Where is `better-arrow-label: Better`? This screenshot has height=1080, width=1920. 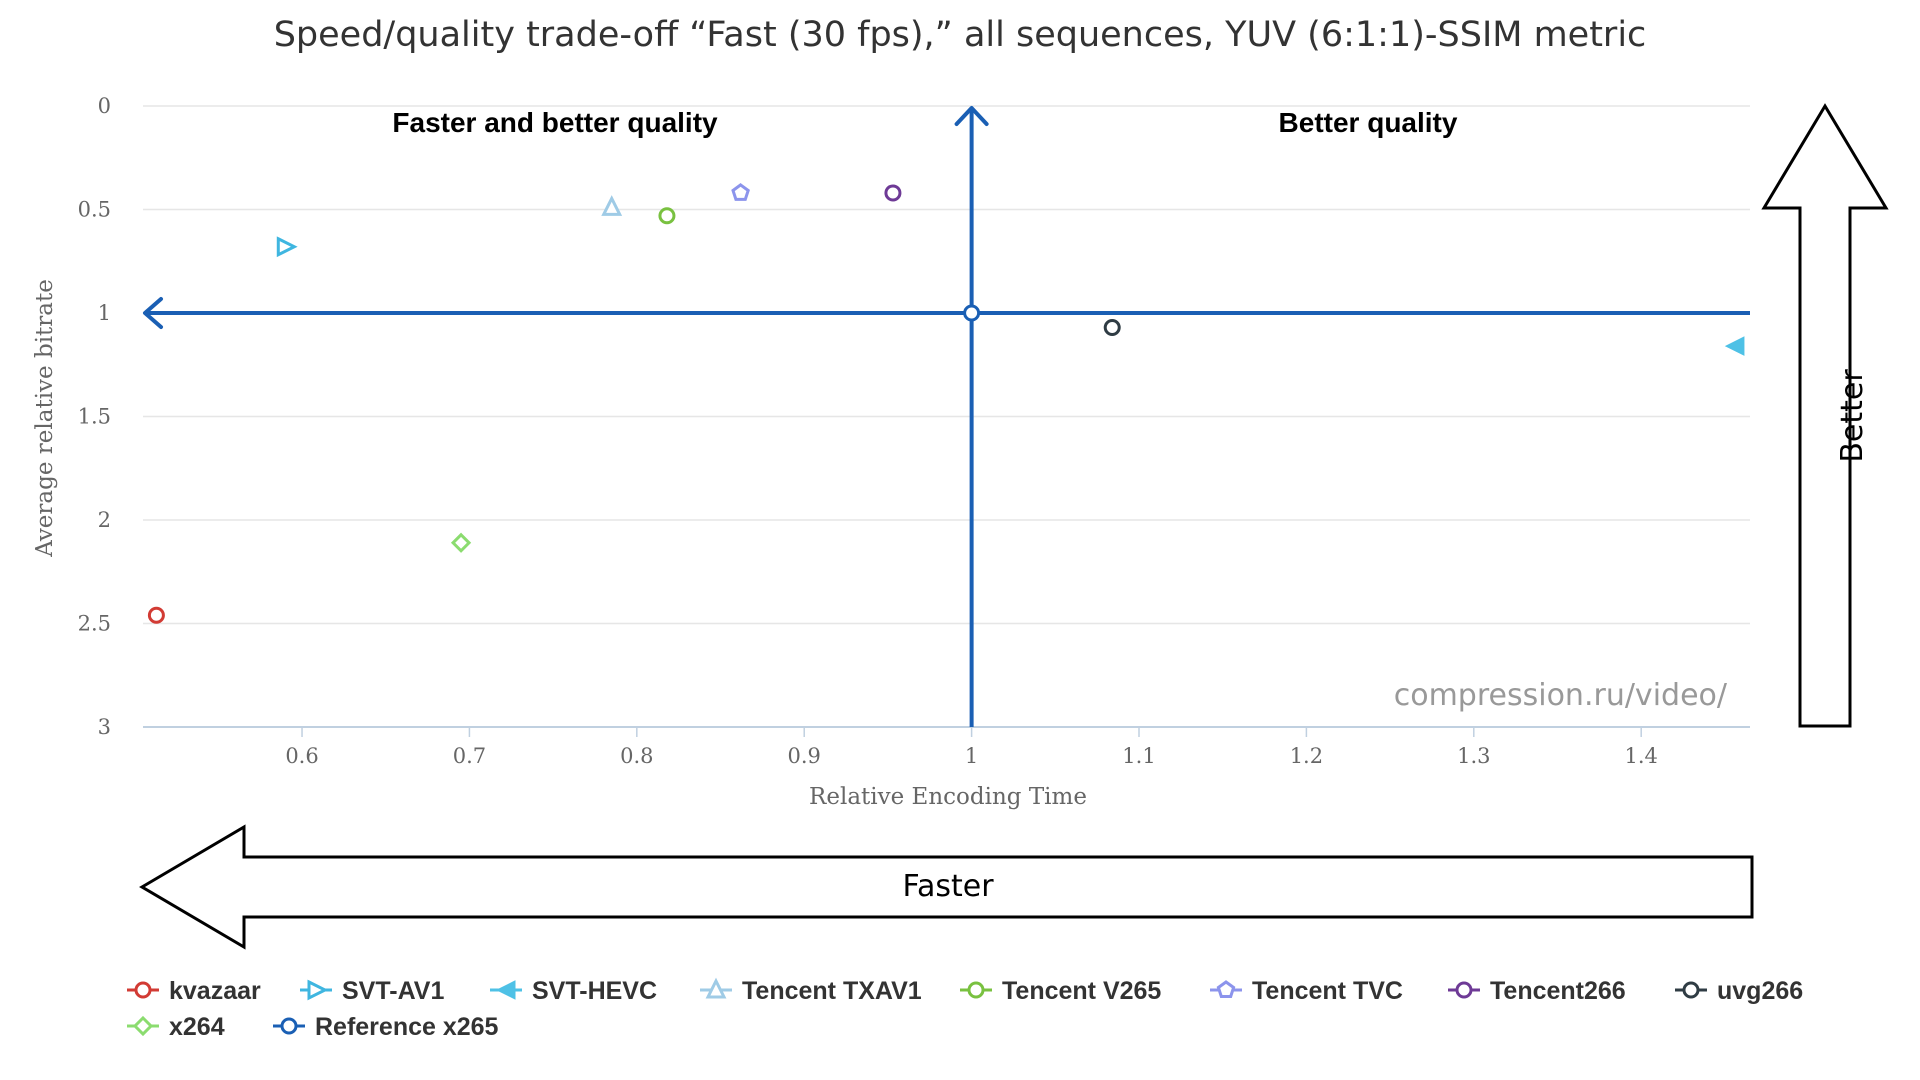
better-arrow-label: Better is located at coordinates (1852, 416).